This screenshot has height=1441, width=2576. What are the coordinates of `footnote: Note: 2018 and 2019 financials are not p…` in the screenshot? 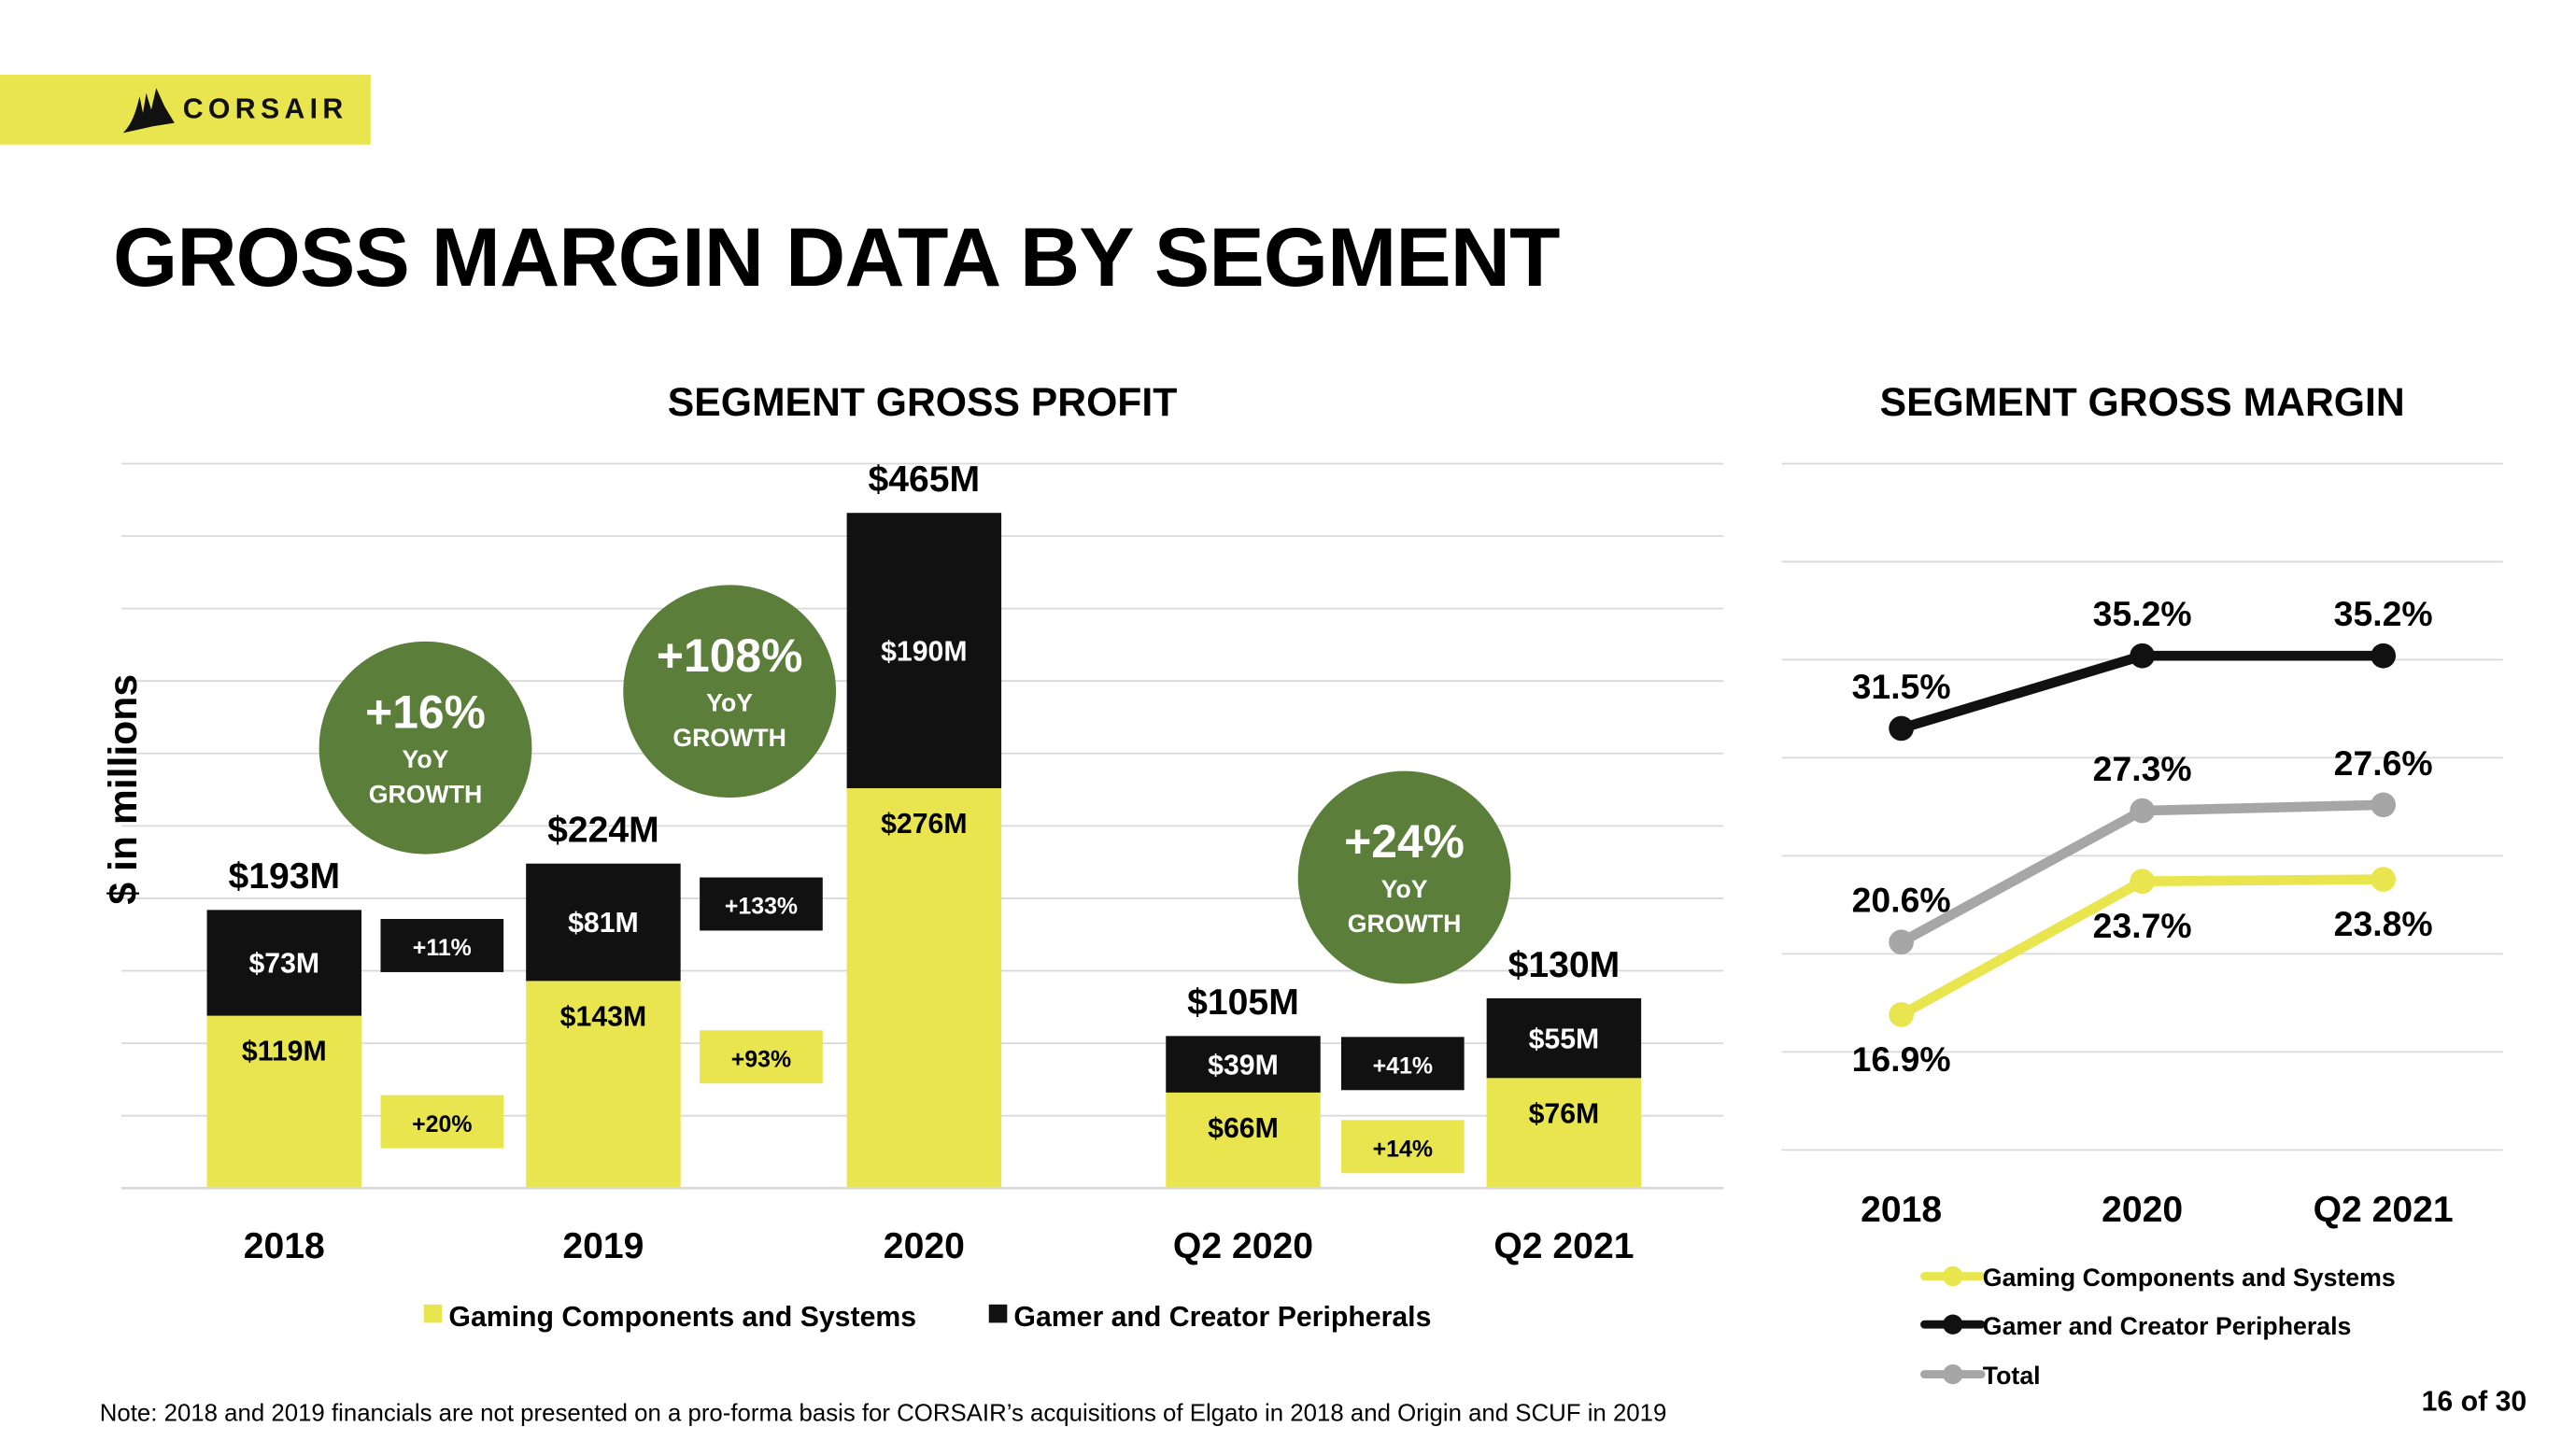 It's located at (883, 1415).